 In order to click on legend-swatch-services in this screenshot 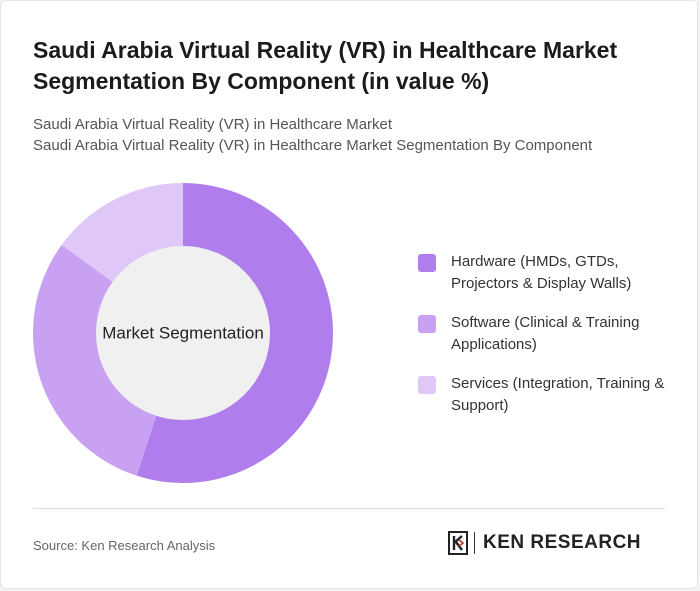, I will do `click(427, 385)`.